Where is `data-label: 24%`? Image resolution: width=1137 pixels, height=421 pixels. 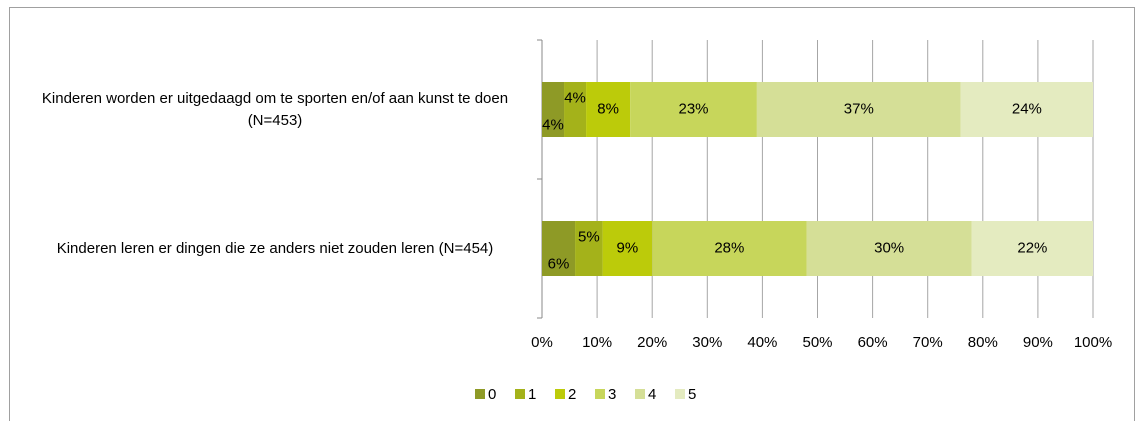 data-label: 24% is located at coordinates (1027, 108).